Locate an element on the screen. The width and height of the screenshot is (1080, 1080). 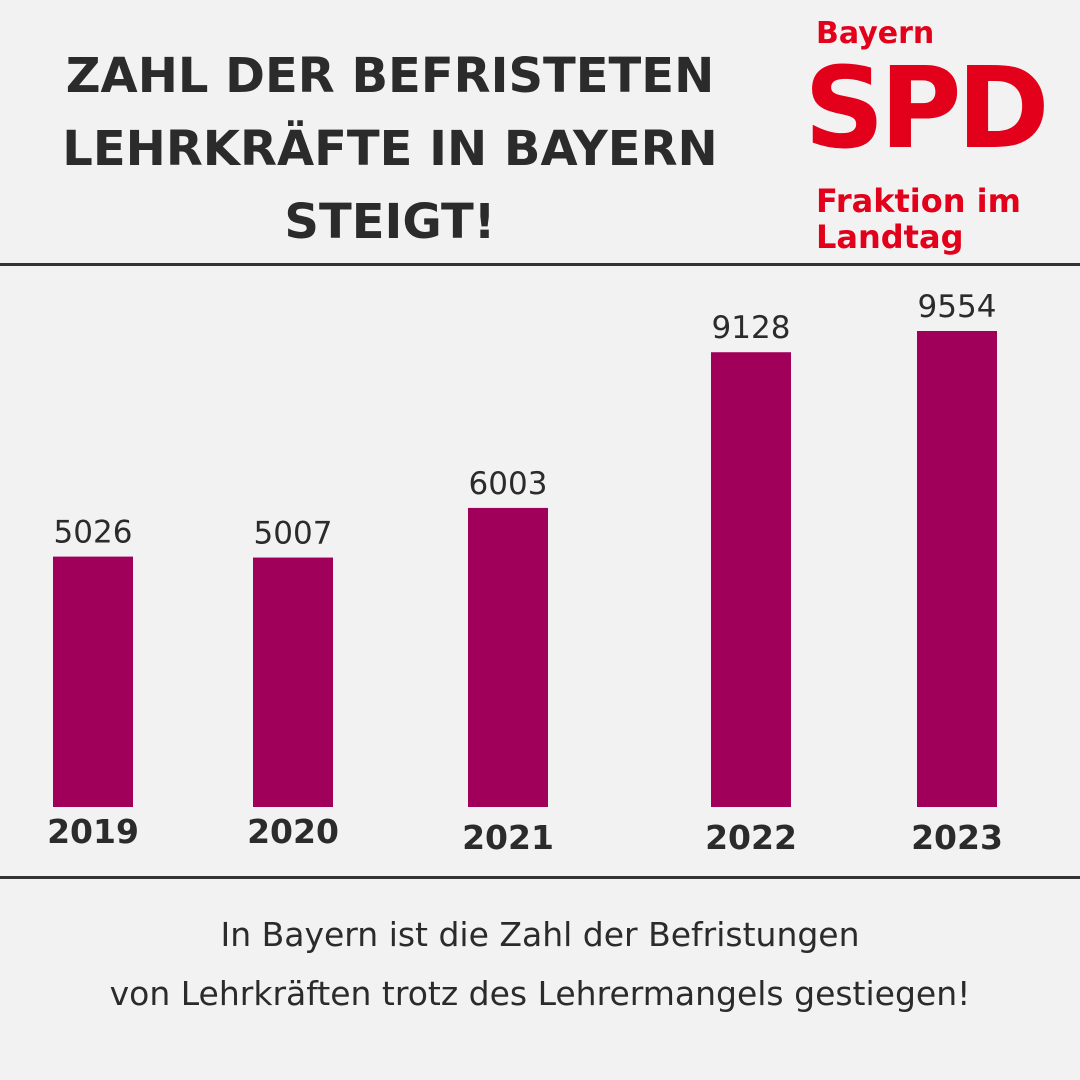
logo-fraktion-line-2: Landtag is located at coordinates (890, 237).